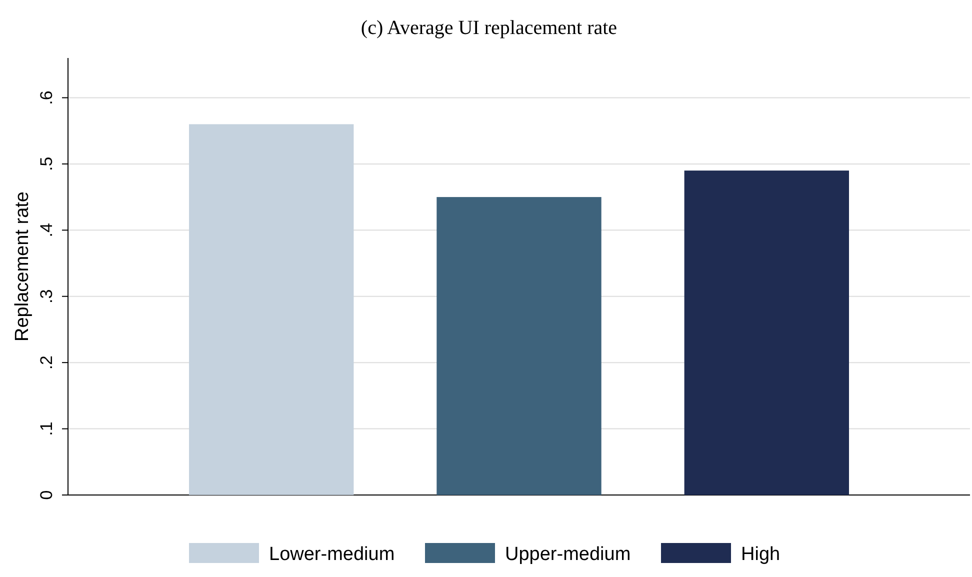 The image size is (972, 577). What do you see at coordinates (568, 554) in the screenshot?
I see `legend-label: Upper-medium` at bounding box center [568, 554].